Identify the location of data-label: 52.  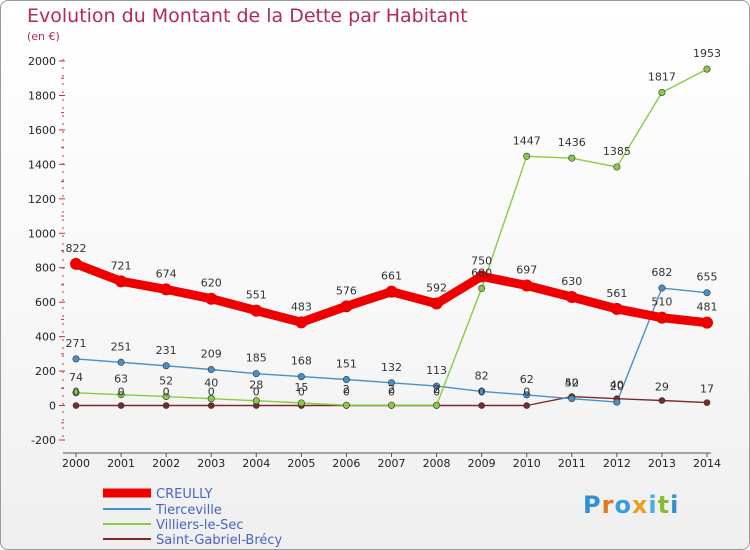
(166, 381).